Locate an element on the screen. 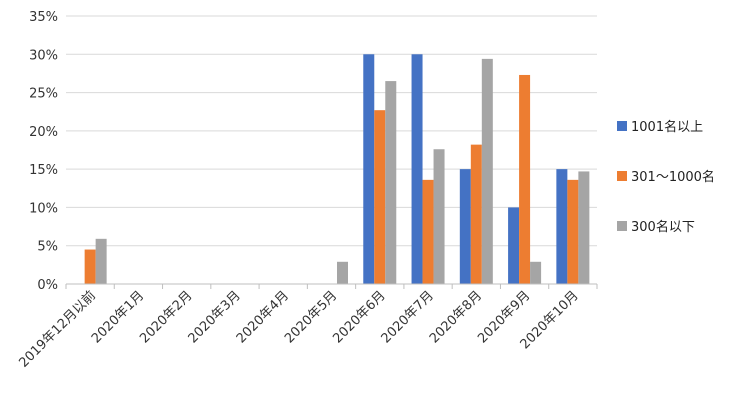 This screenshot has height=400, width=736. y-axis-ticks: 0% 5% 10% 15% 20% 25% 30% 35% is located at coordinates (43, 151).